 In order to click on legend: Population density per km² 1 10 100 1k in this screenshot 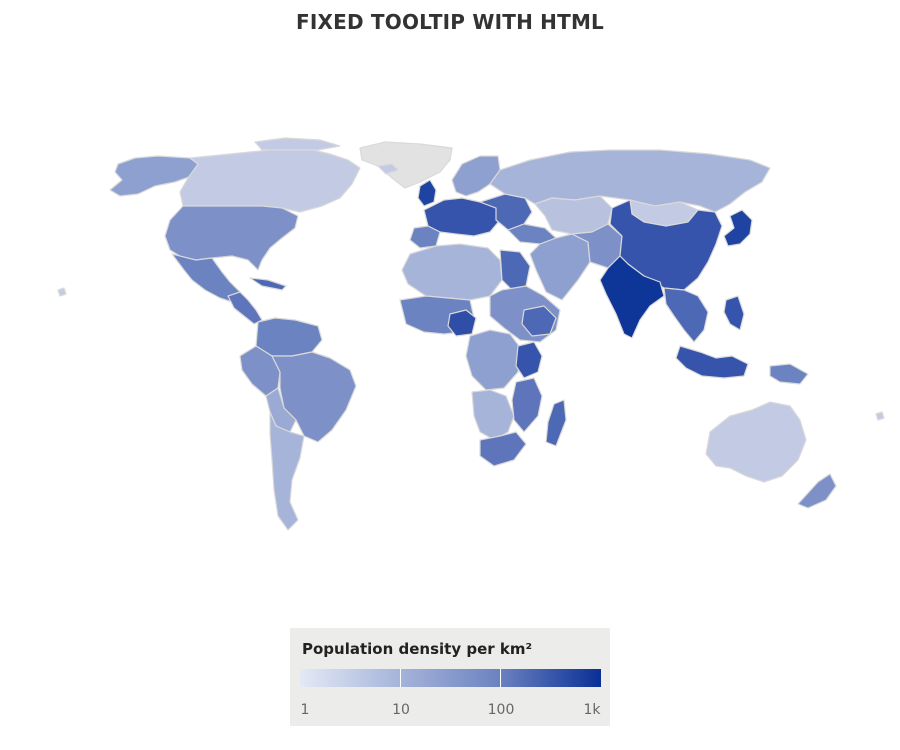, I will do `click(450, 677)`.